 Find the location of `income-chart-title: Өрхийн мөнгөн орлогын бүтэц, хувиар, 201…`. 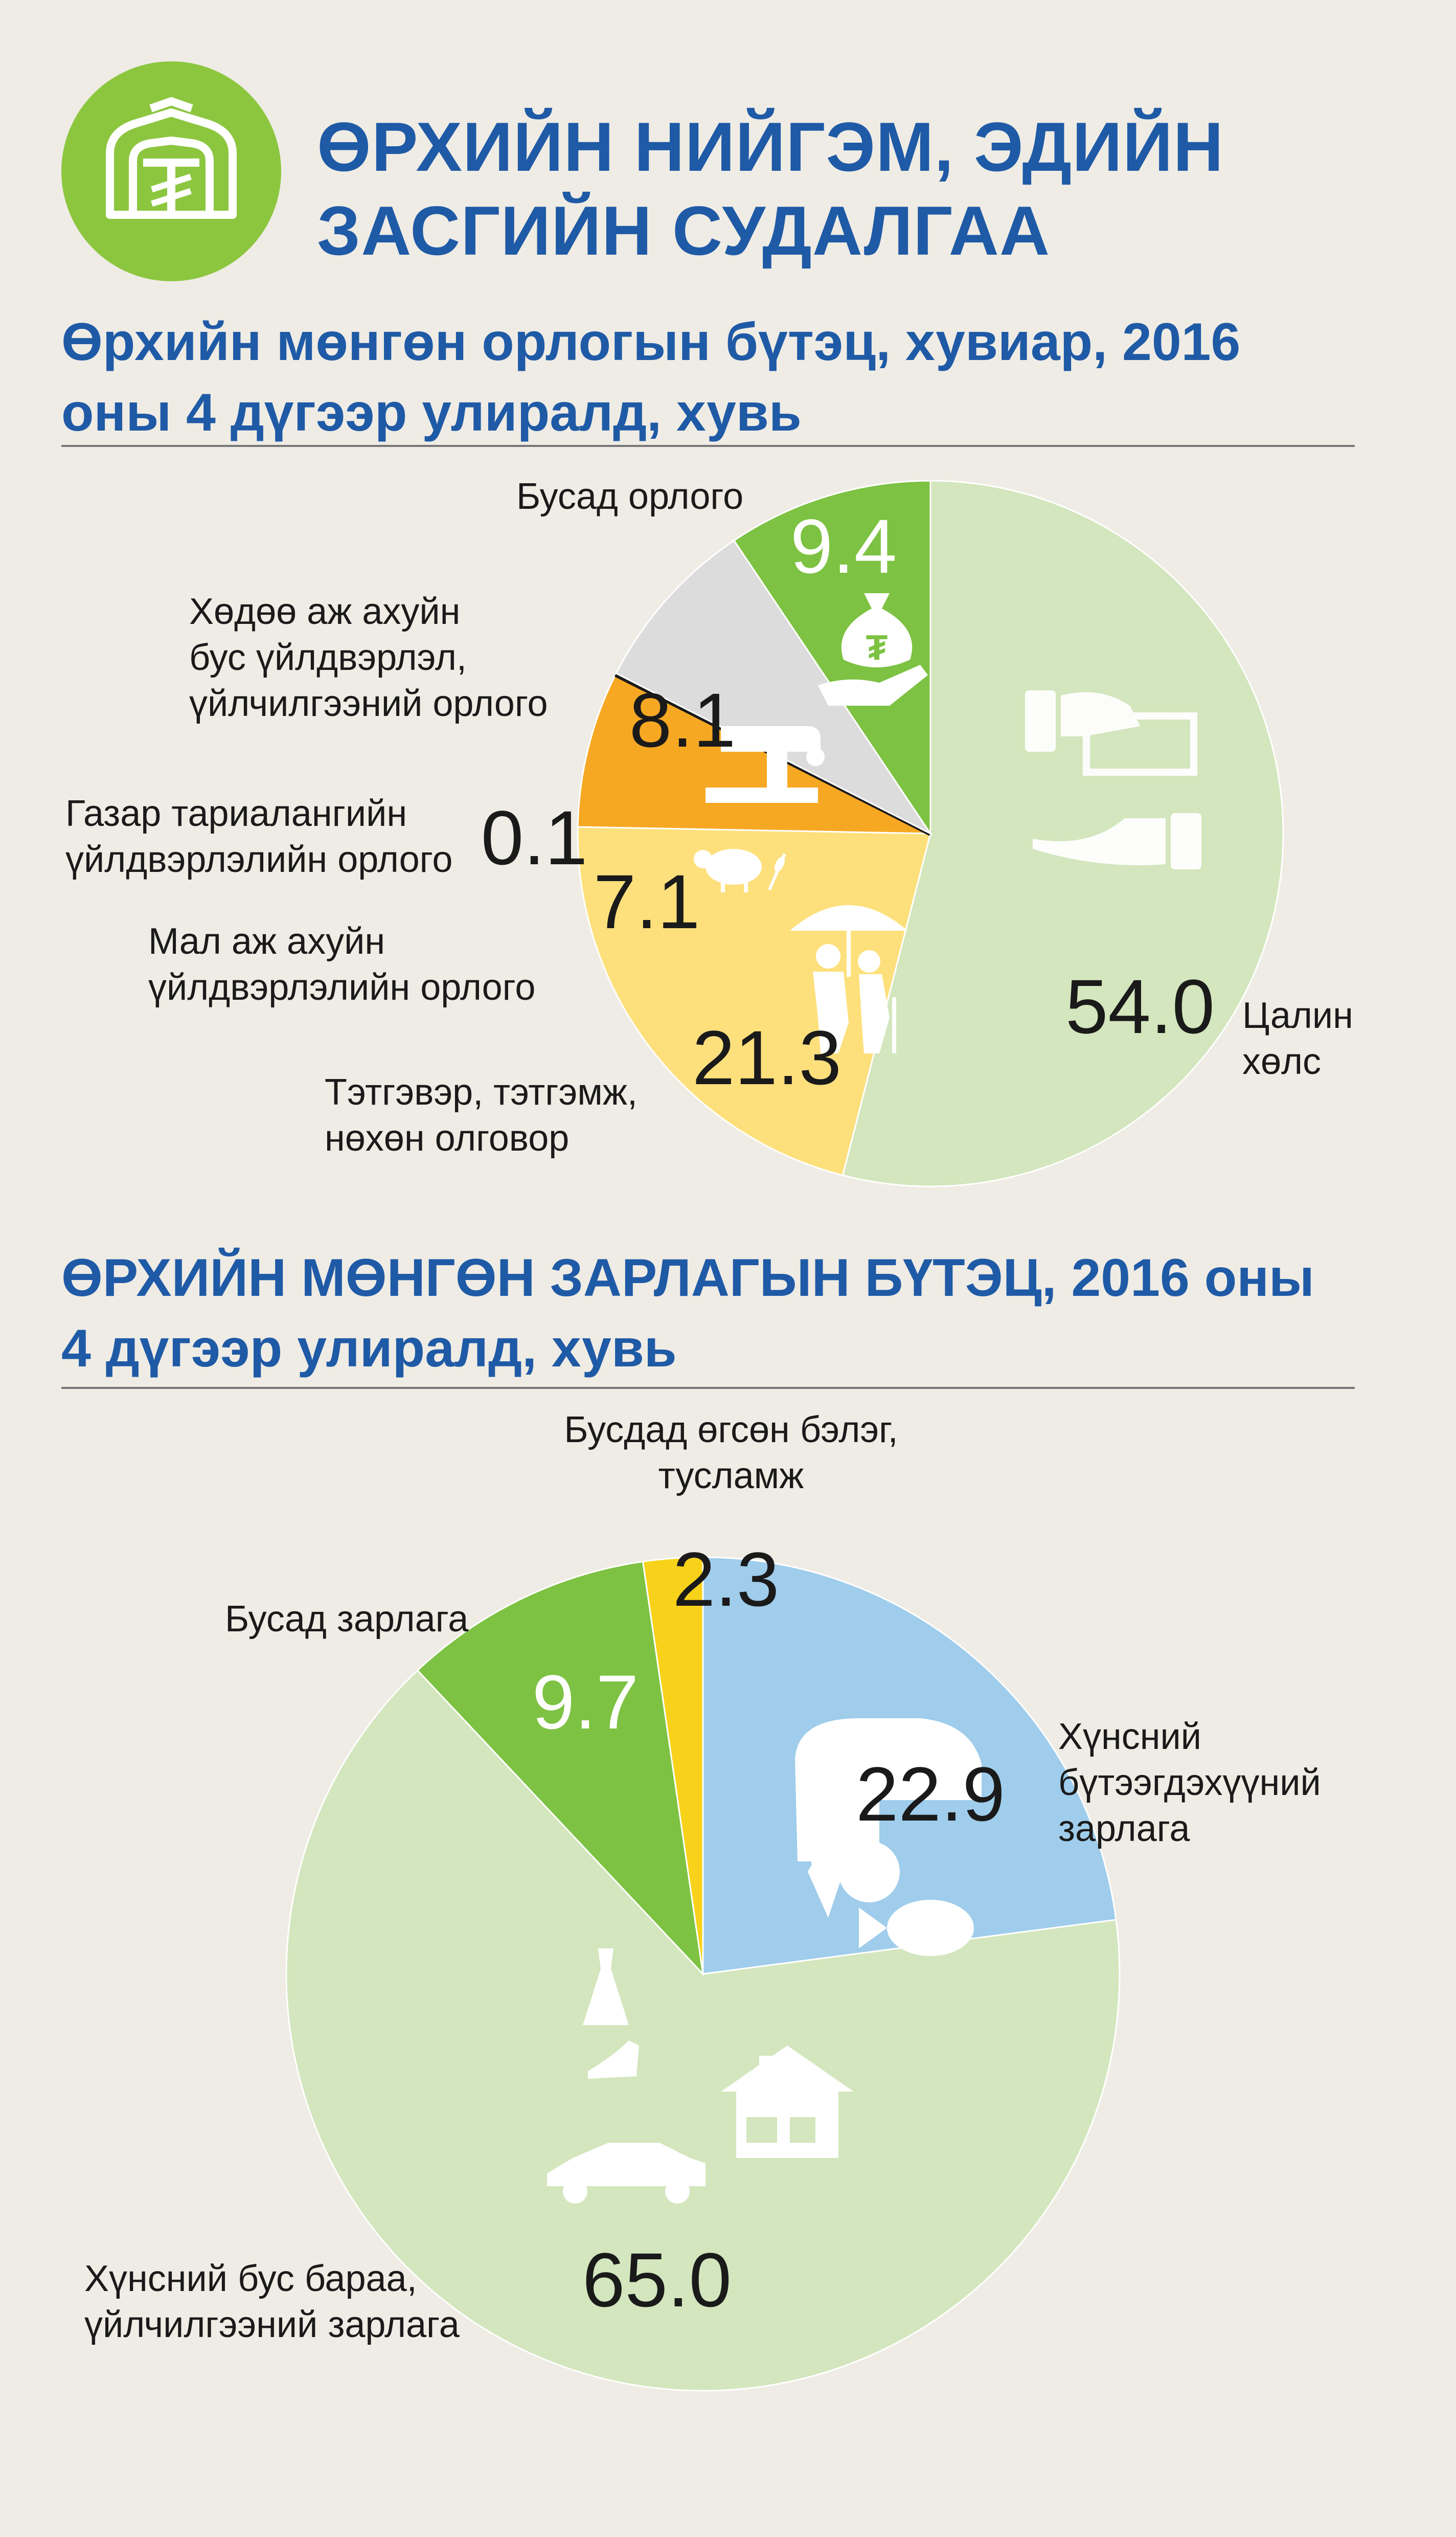

income-chart-title: Өрхийн мөнгөн орлогын бүтэц, хувиар, 201… is located at coordinates (651, 377).